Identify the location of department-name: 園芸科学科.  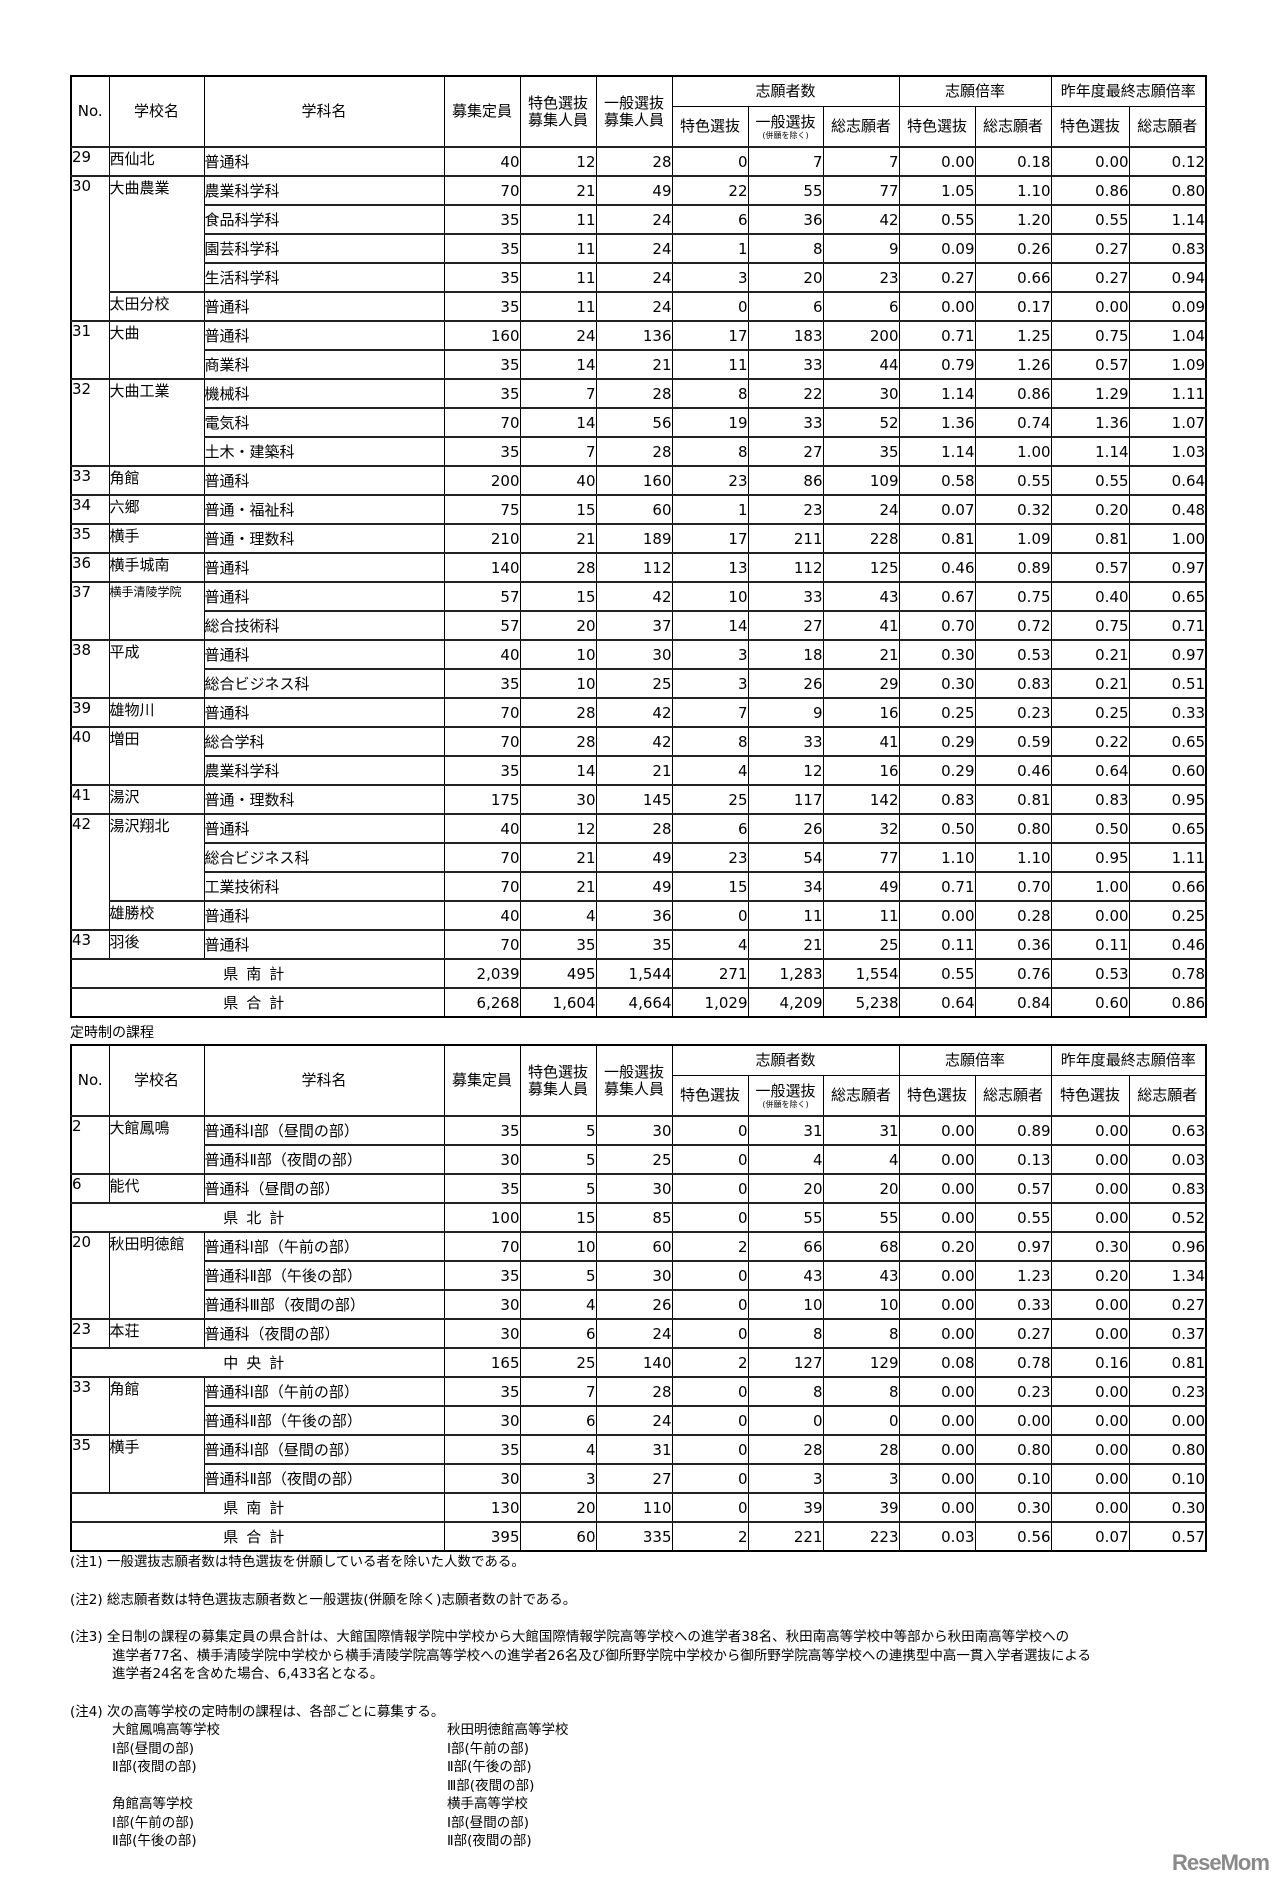
(324, 248).